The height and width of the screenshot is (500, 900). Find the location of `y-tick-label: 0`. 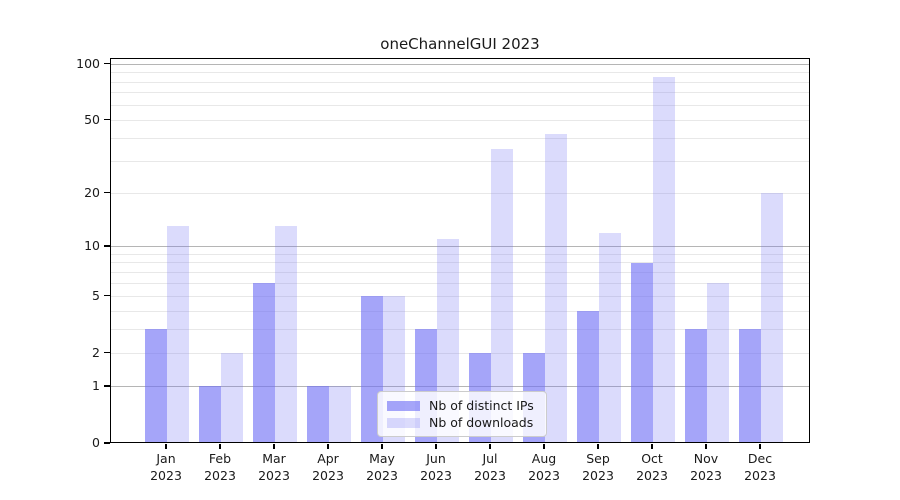

y-tick-label: 0 is located at coordinates (96, 442).